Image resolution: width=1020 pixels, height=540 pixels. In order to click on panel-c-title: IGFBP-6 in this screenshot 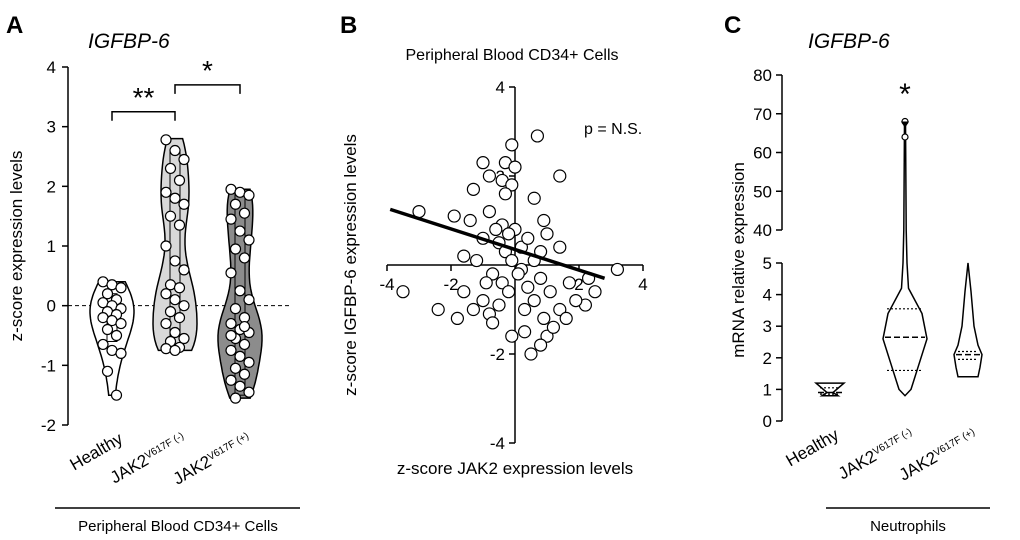, I will do `click(849, 41)`.